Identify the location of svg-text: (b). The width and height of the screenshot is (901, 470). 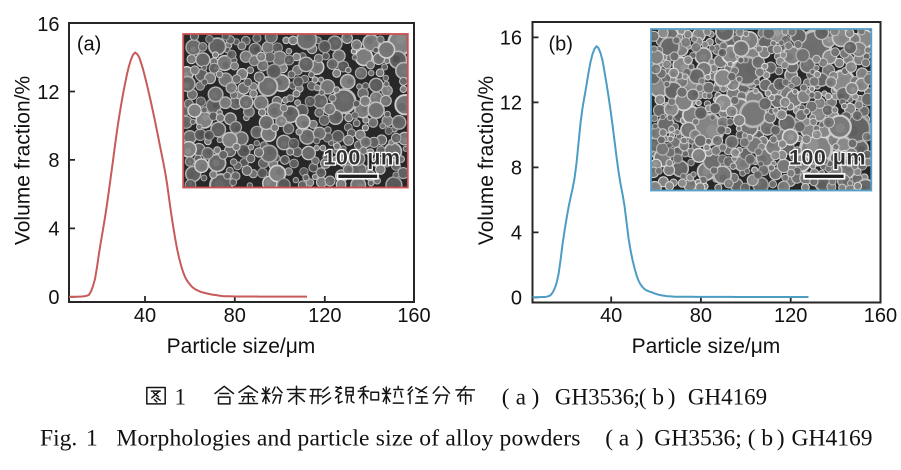
(561, 44).